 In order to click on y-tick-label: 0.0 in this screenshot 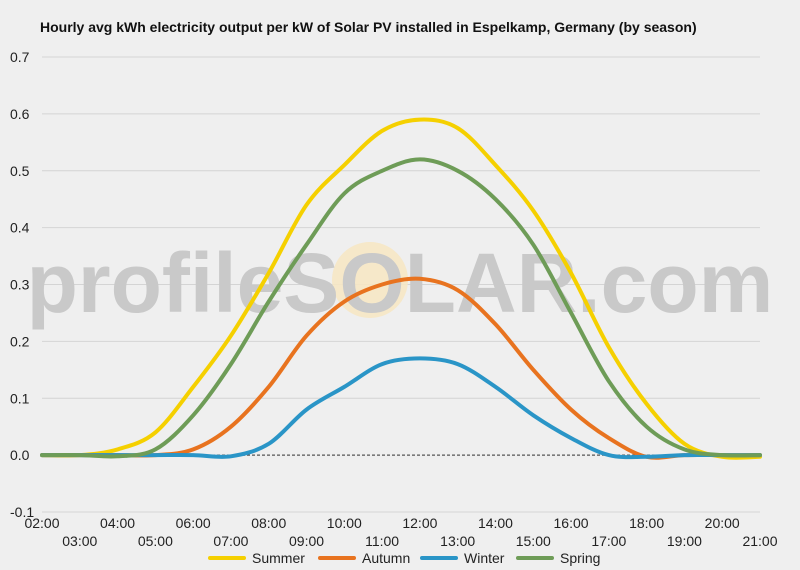, I will do `click(20, 455)`.